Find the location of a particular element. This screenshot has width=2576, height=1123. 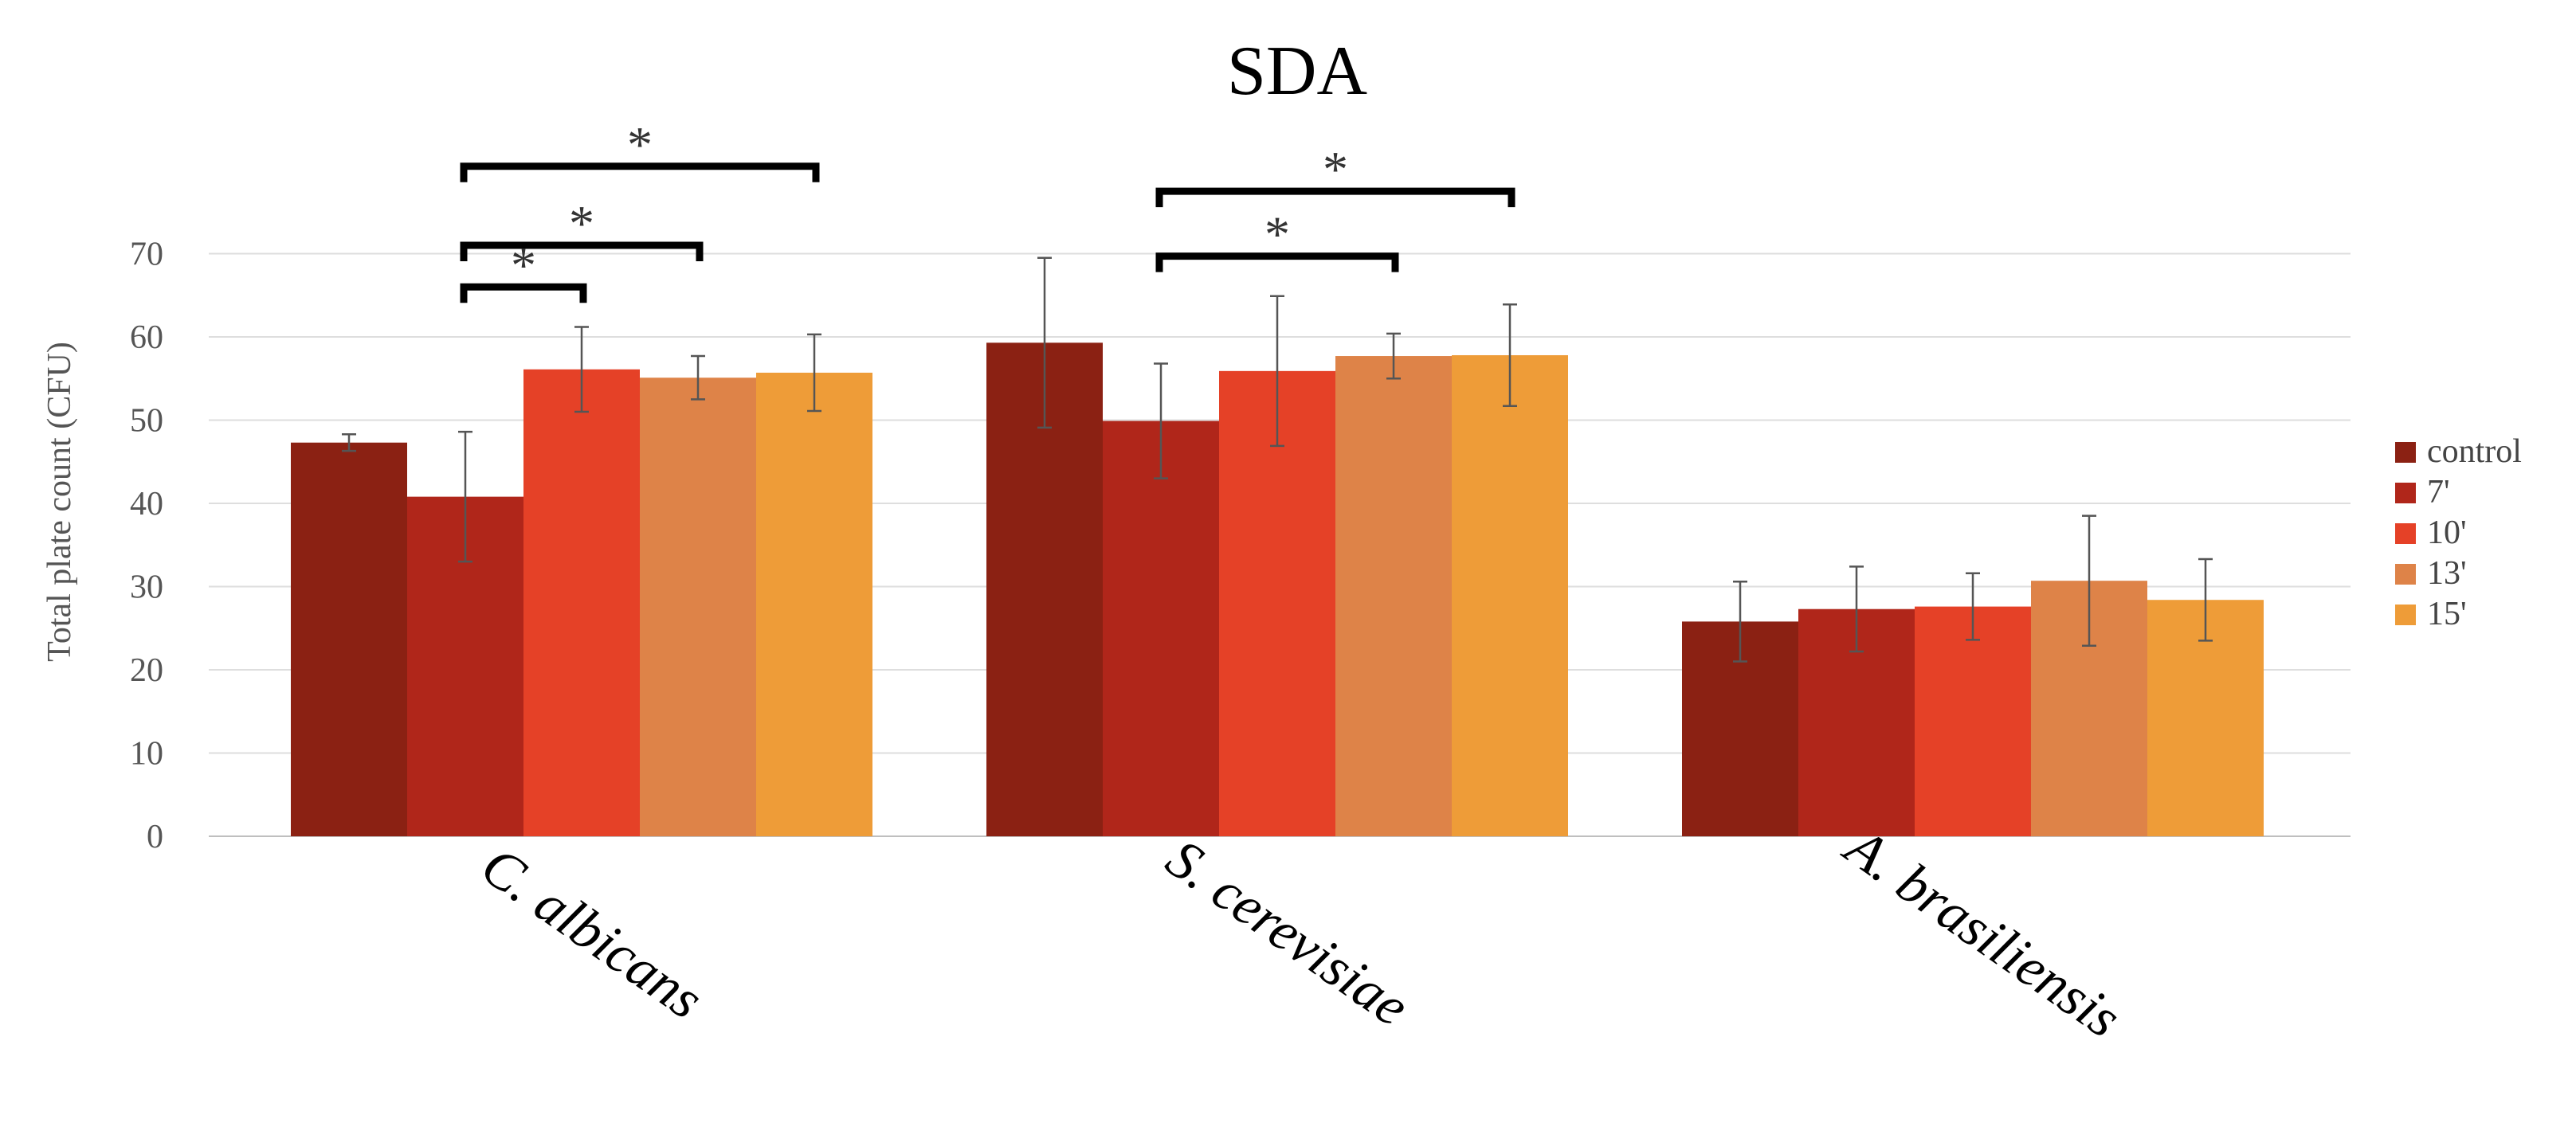

y-tick-label: 30 is located at coordinates (146, 587).